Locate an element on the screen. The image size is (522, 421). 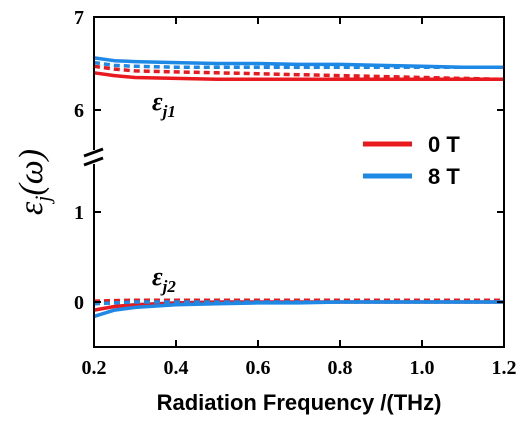
annotation-eps-j1-main: ε is located at coordinates (157, 101).